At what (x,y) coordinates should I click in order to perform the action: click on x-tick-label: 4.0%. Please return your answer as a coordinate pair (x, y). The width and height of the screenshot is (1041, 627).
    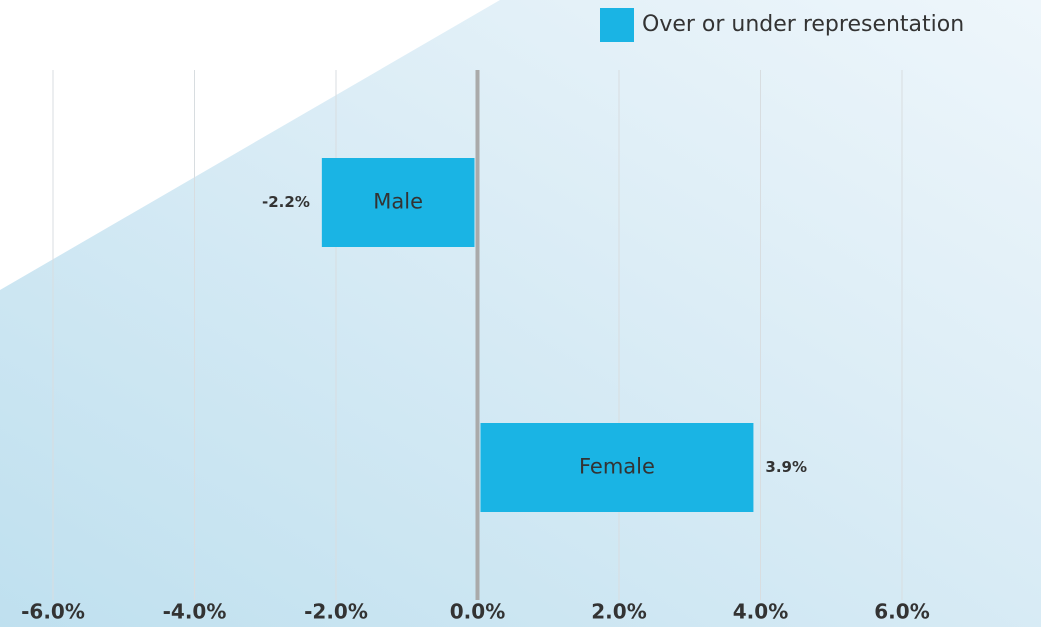
    Looking at the image, I should click on (760, 612).